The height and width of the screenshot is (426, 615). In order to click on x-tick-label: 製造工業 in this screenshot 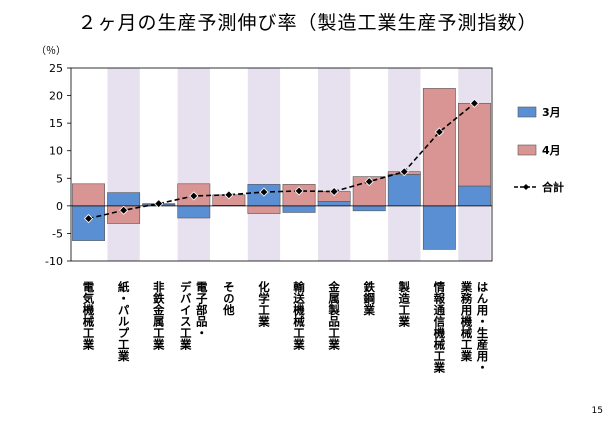, I will do `click(404, 304)`.